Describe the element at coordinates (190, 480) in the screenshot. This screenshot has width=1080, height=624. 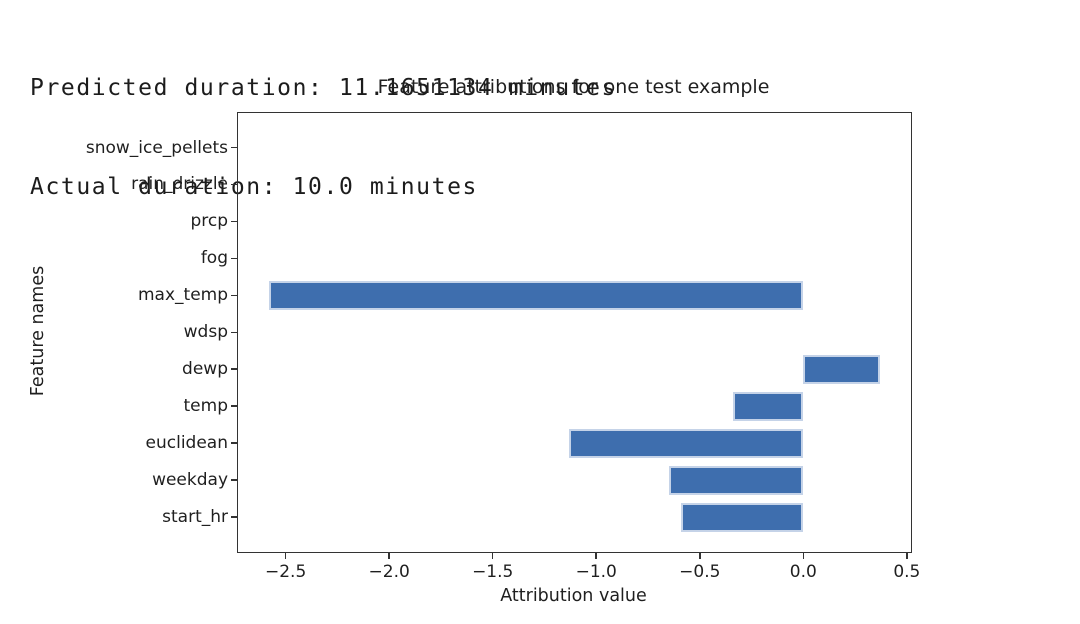
I see `y-tick-label: weekday` at that location.